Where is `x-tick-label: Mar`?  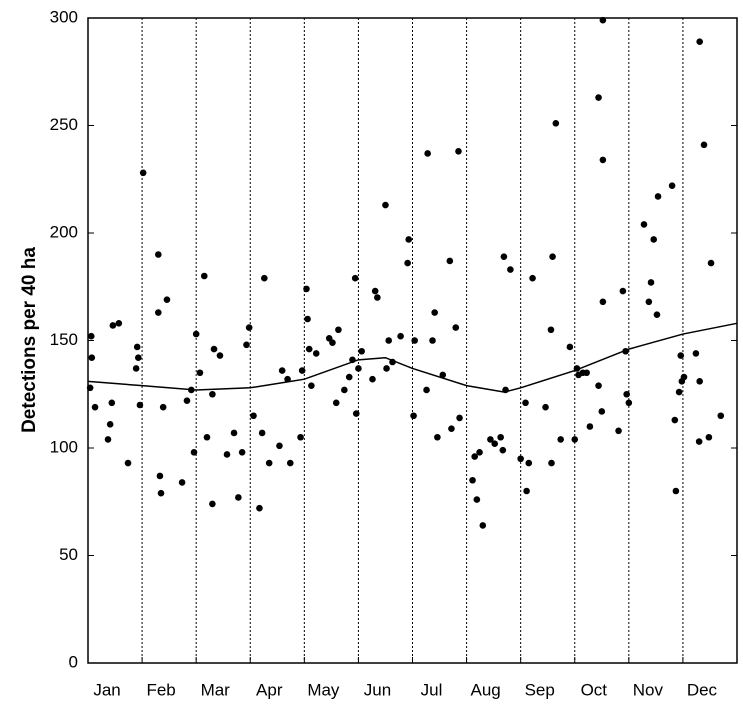
x-tick-label: Mar is located at coordinates (216, 689).